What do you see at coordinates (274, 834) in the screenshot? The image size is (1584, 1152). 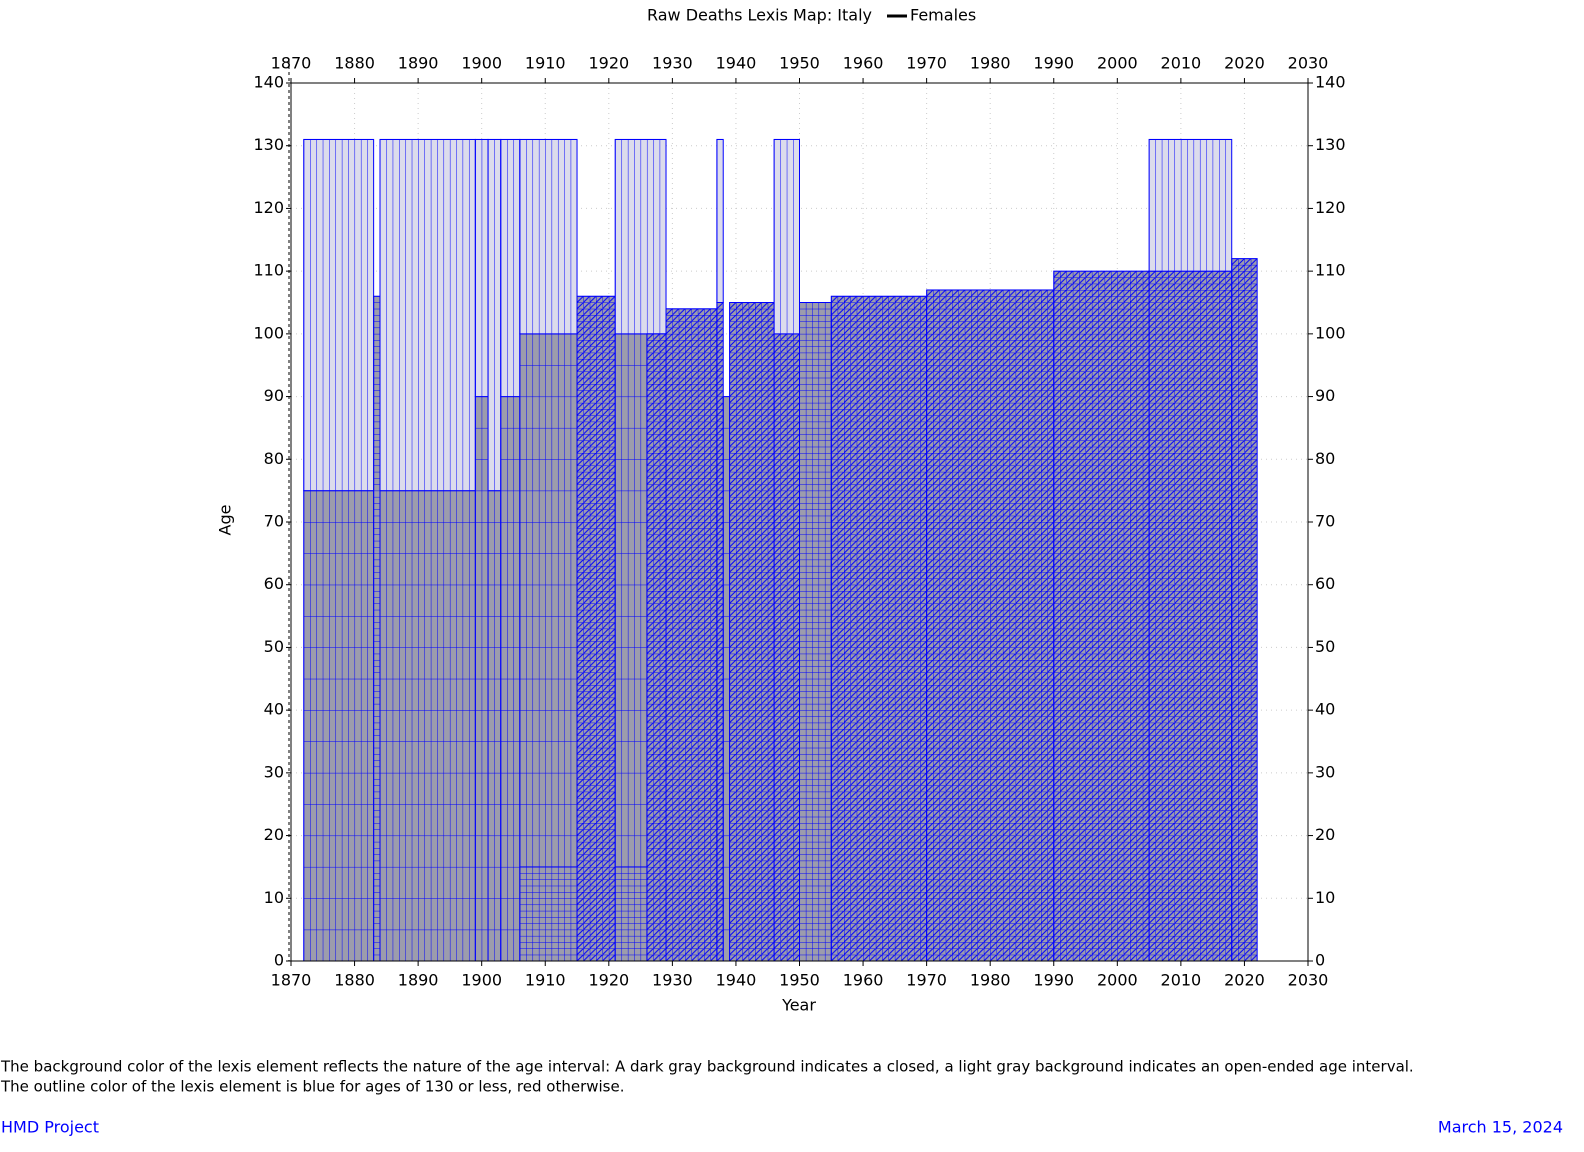 I see `y-tick-label: 20` at bounding box center [274, 834].